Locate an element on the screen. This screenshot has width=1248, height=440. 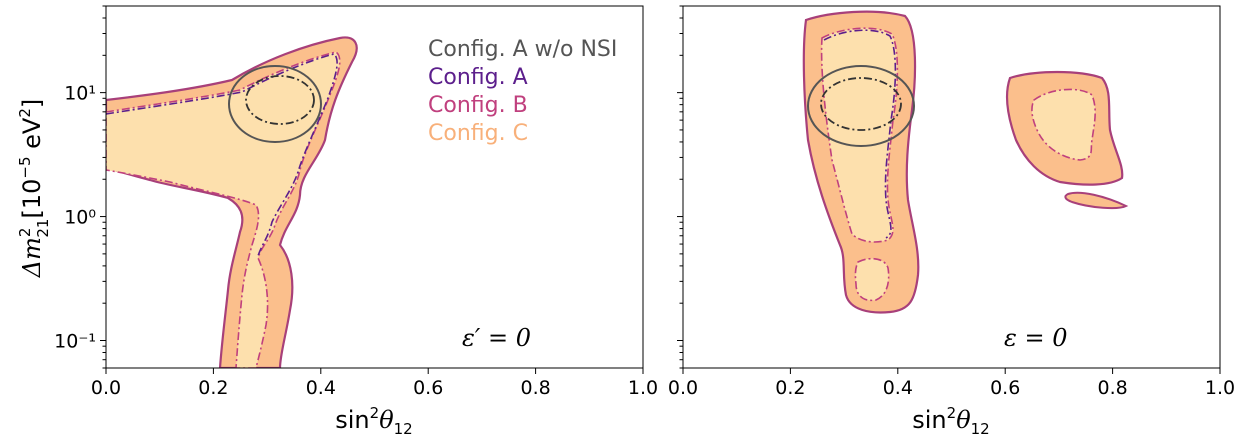
legend-entry-config-c: Config. C is located at coordinates (478, 133).